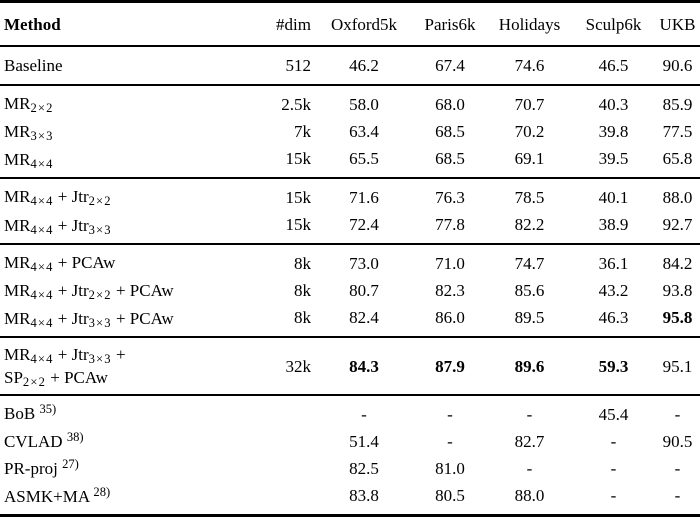 The width and height of the screenshot is (700, 526). What do you see at coordinates (613, 104) in the screenshot?
I see `cell-sculp6k: 40.3` at bounding box center [613, 104].